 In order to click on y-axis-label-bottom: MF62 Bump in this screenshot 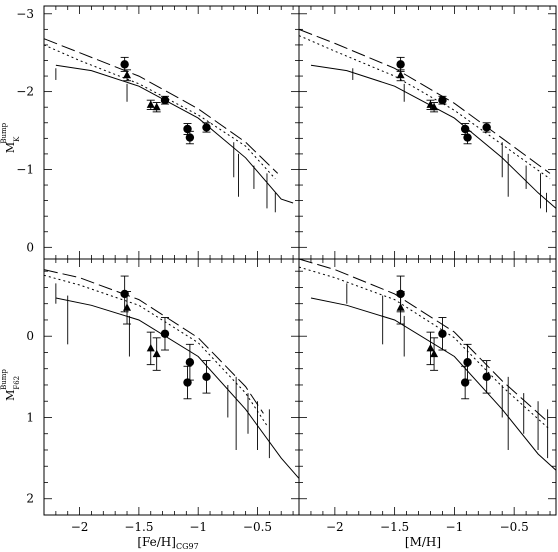, I will do `click(10, 385)`.